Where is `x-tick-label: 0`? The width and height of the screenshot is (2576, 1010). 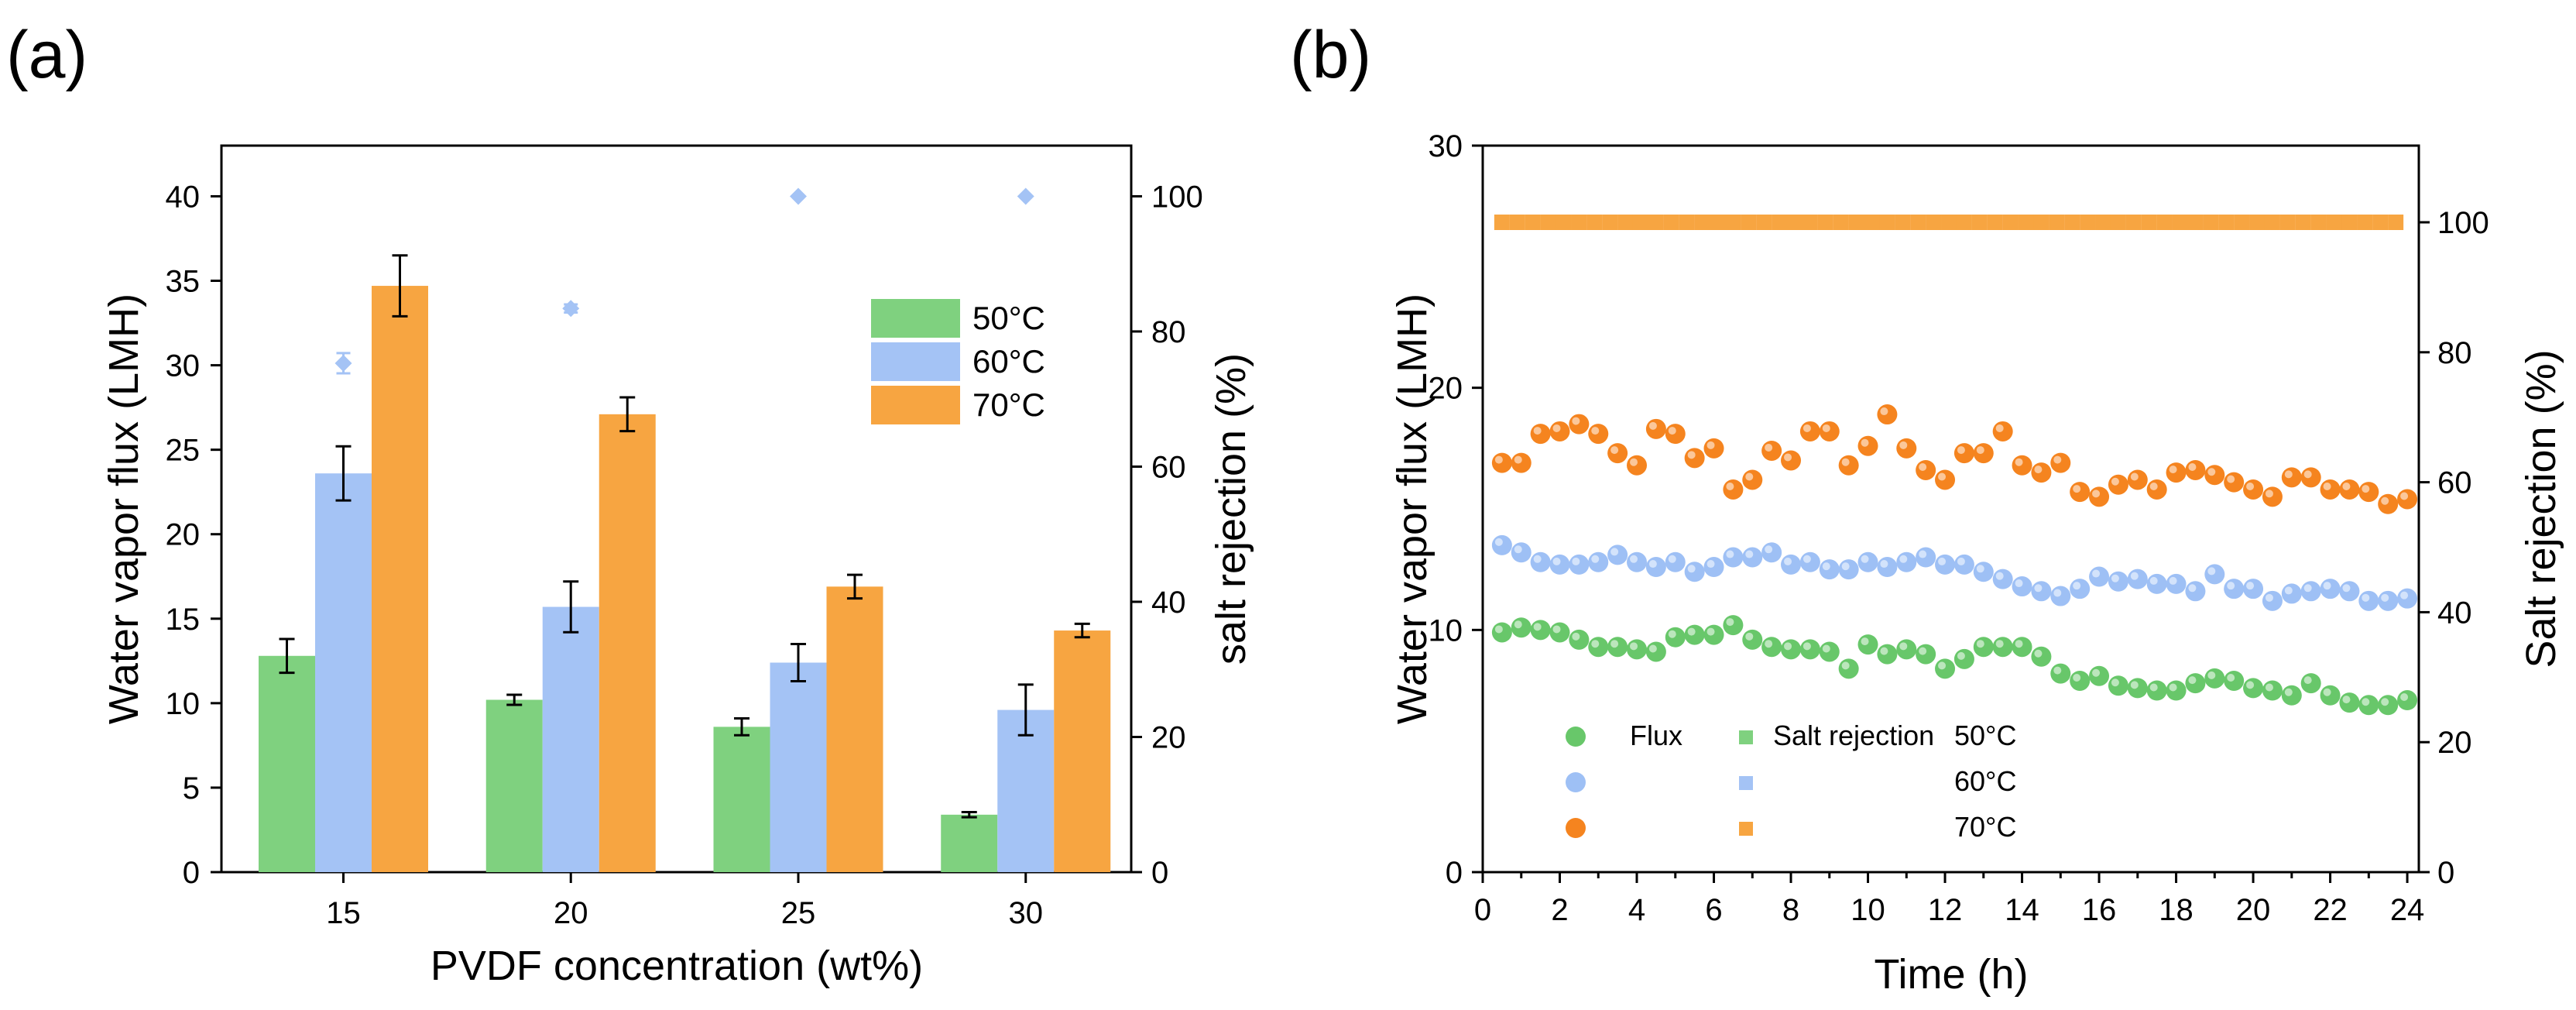
x-tick-label: 0 is located at coordinates (1482, 910).